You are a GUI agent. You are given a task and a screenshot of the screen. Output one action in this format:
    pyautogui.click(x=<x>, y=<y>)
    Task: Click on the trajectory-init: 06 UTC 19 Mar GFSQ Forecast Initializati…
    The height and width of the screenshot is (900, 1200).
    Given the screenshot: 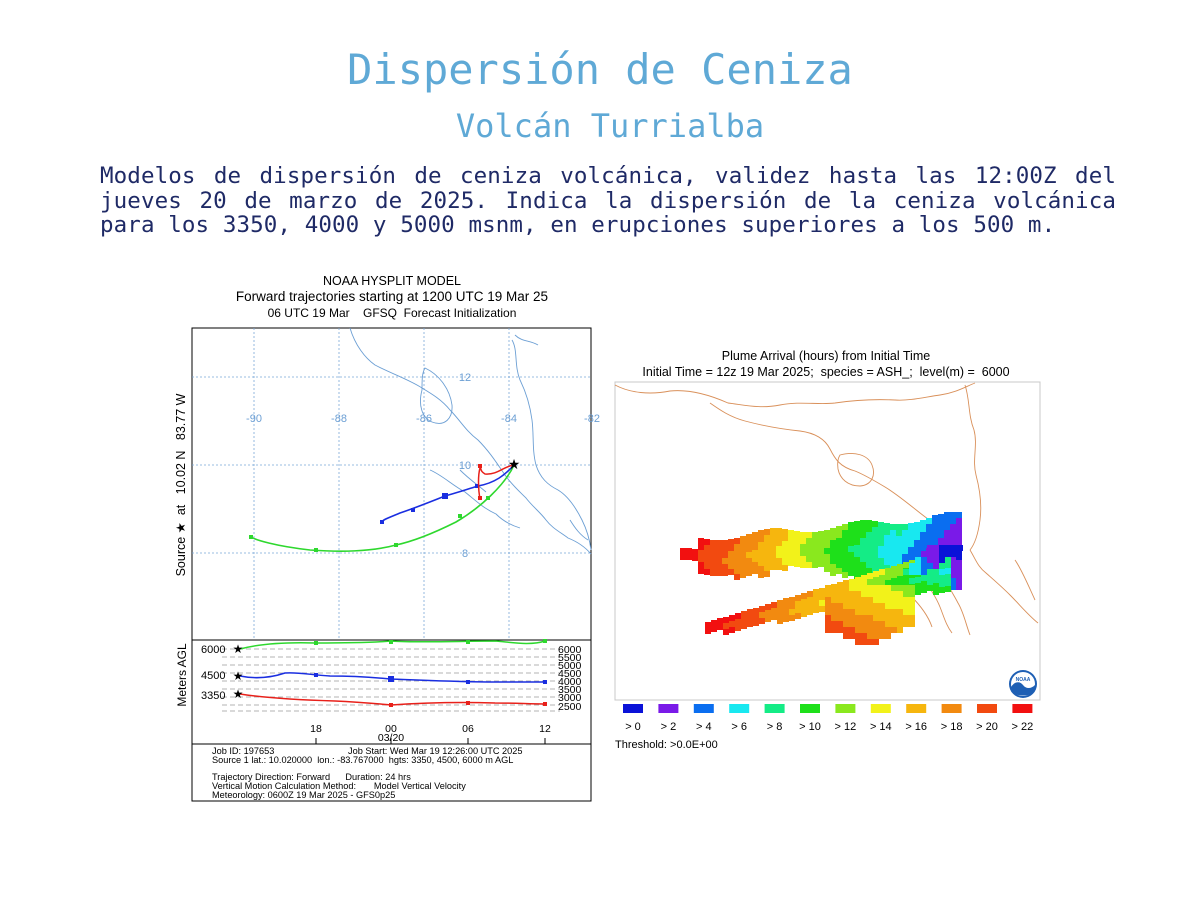 What is the action you would take?
    pyautogui.click(x=392, y=313)
    